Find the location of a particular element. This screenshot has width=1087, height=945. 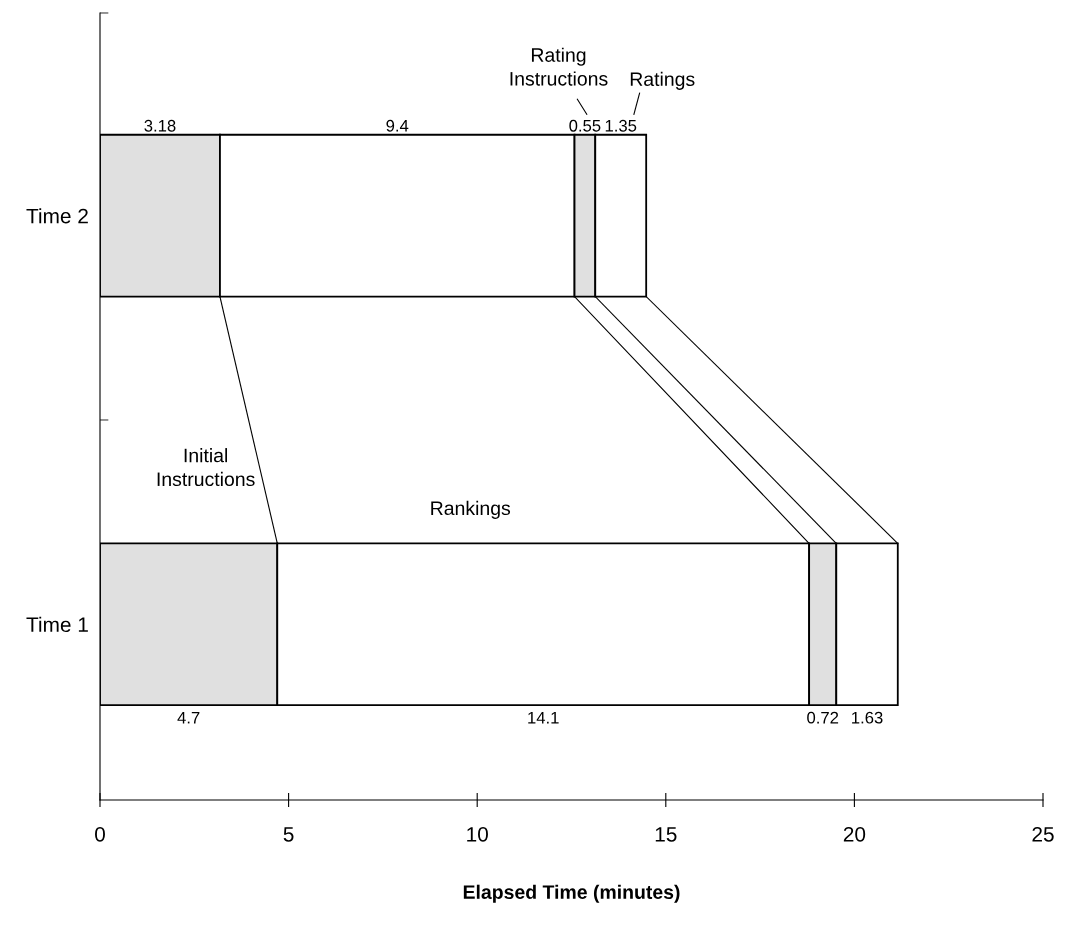

text: Initial Instructions is located at coordinates (206, 467).